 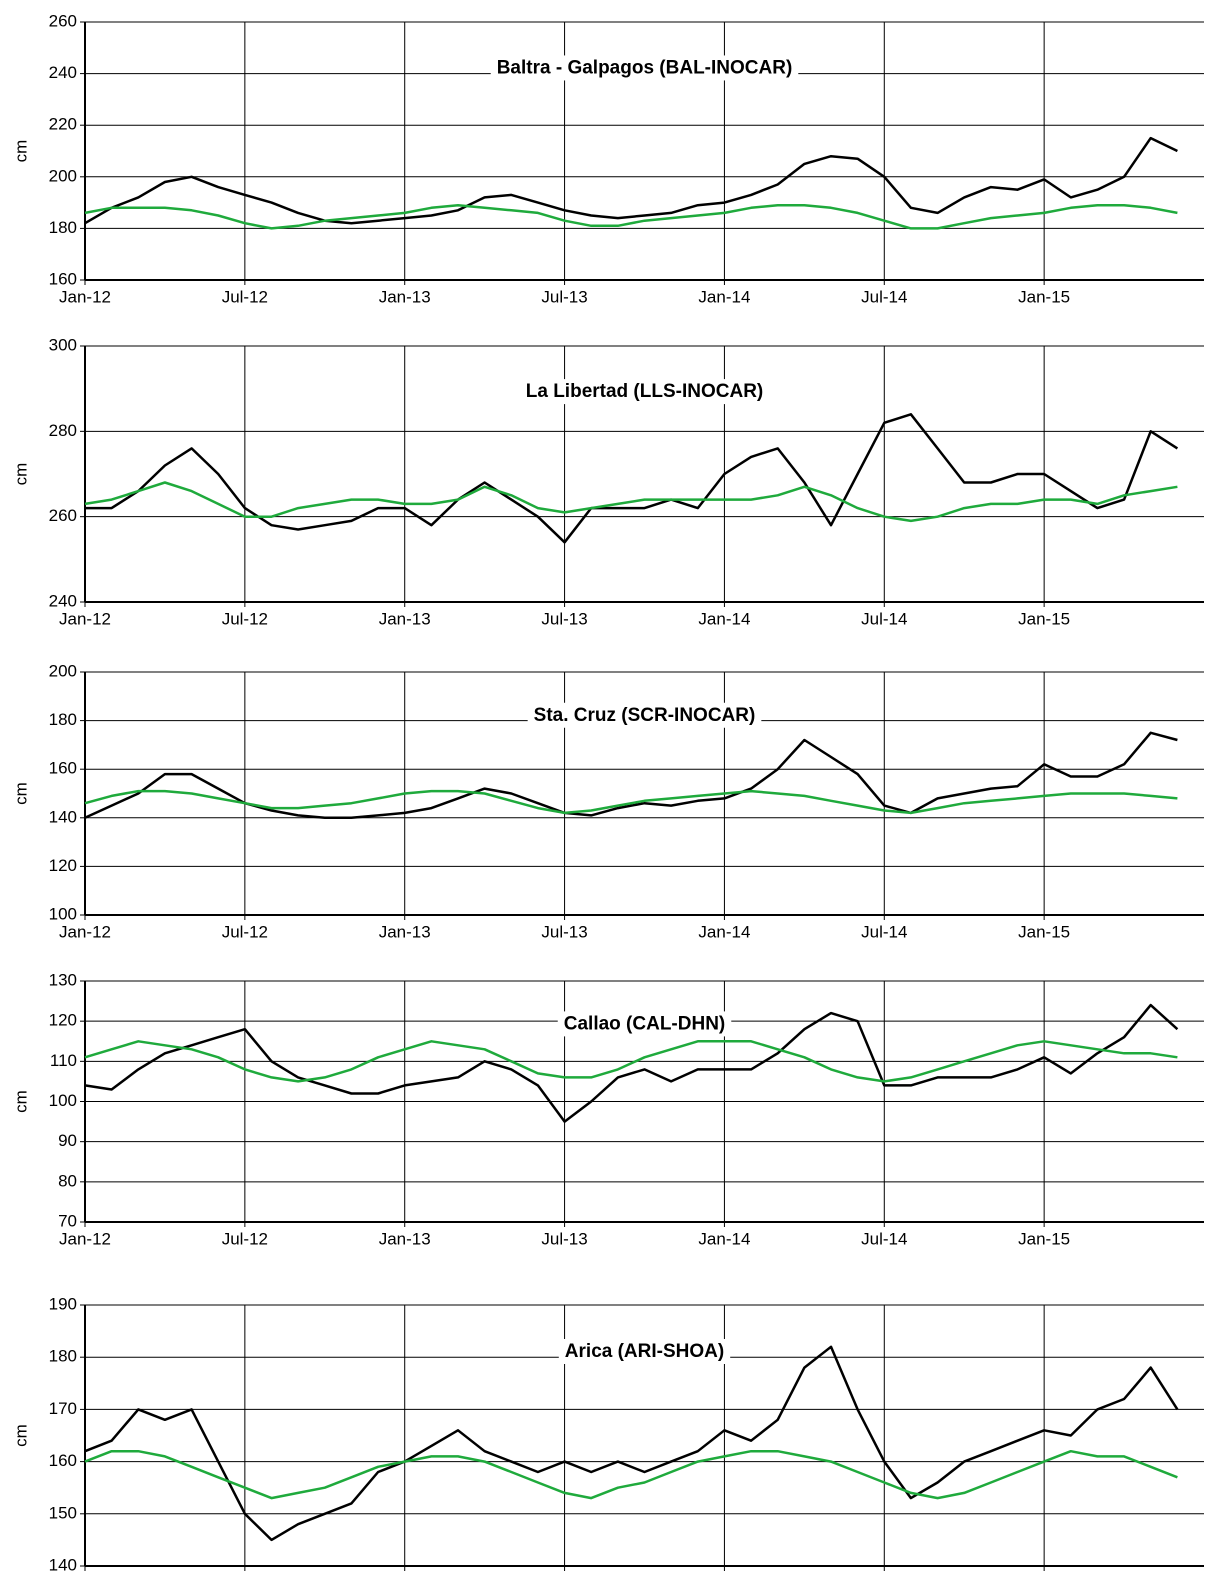 I want to click on y-tick-label: 130, so click(x=63, y=979).